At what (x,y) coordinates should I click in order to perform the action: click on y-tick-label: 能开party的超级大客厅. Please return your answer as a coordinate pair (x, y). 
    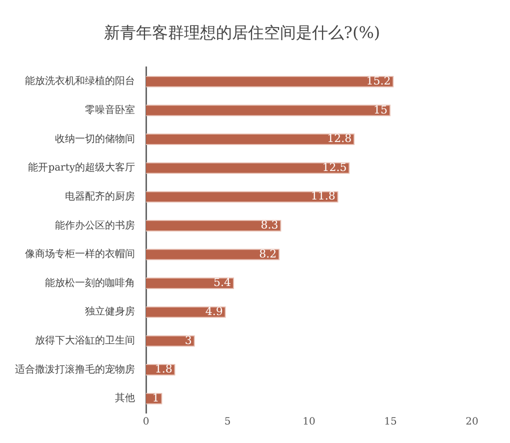
    Looking at the image, I should click on (81, 168).